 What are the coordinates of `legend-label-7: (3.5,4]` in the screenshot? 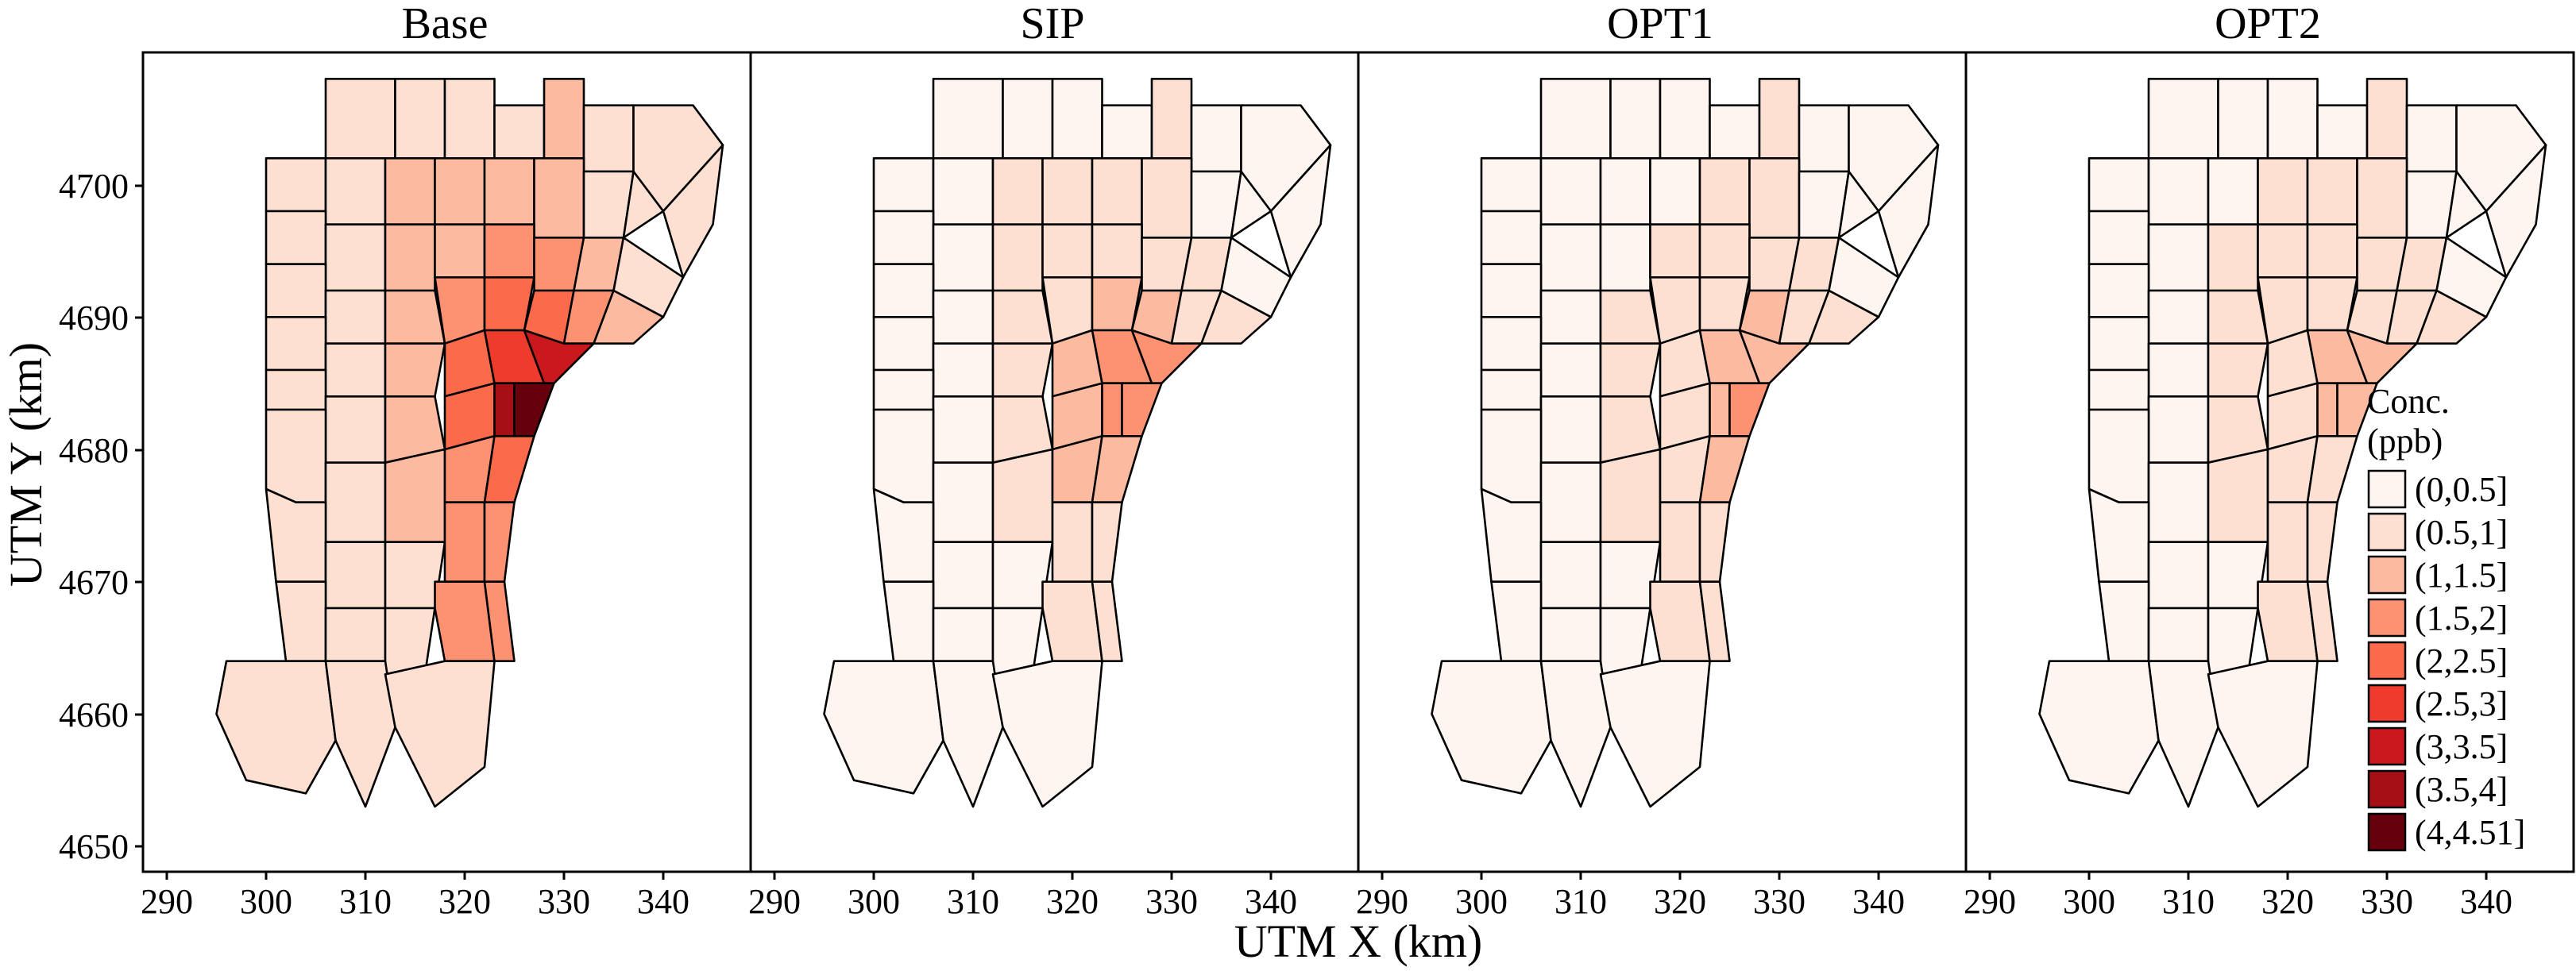 It's located at (2461, 789).